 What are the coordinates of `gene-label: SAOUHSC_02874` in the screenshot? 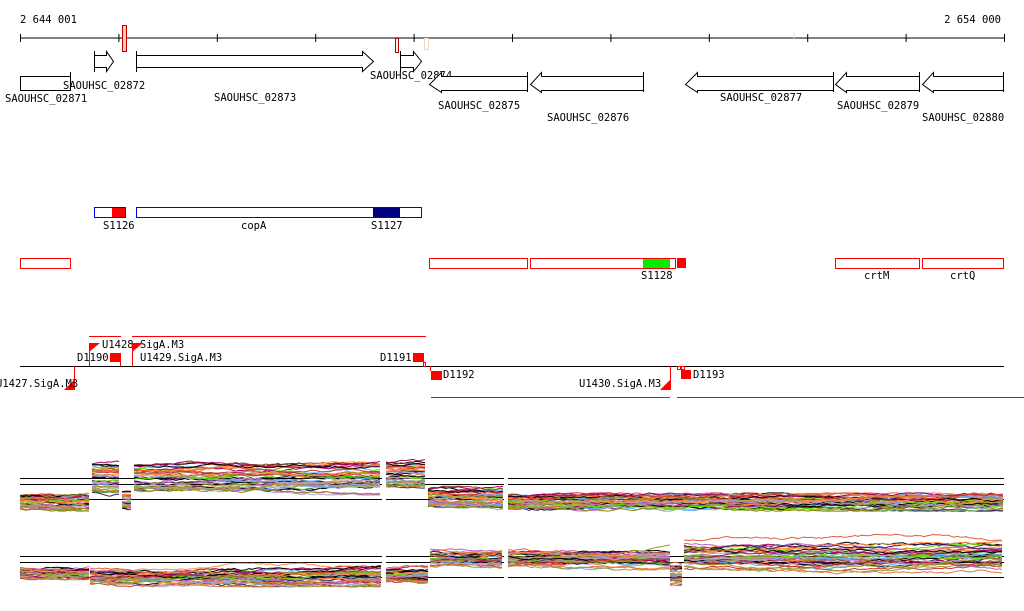 It's located at (411, 76).